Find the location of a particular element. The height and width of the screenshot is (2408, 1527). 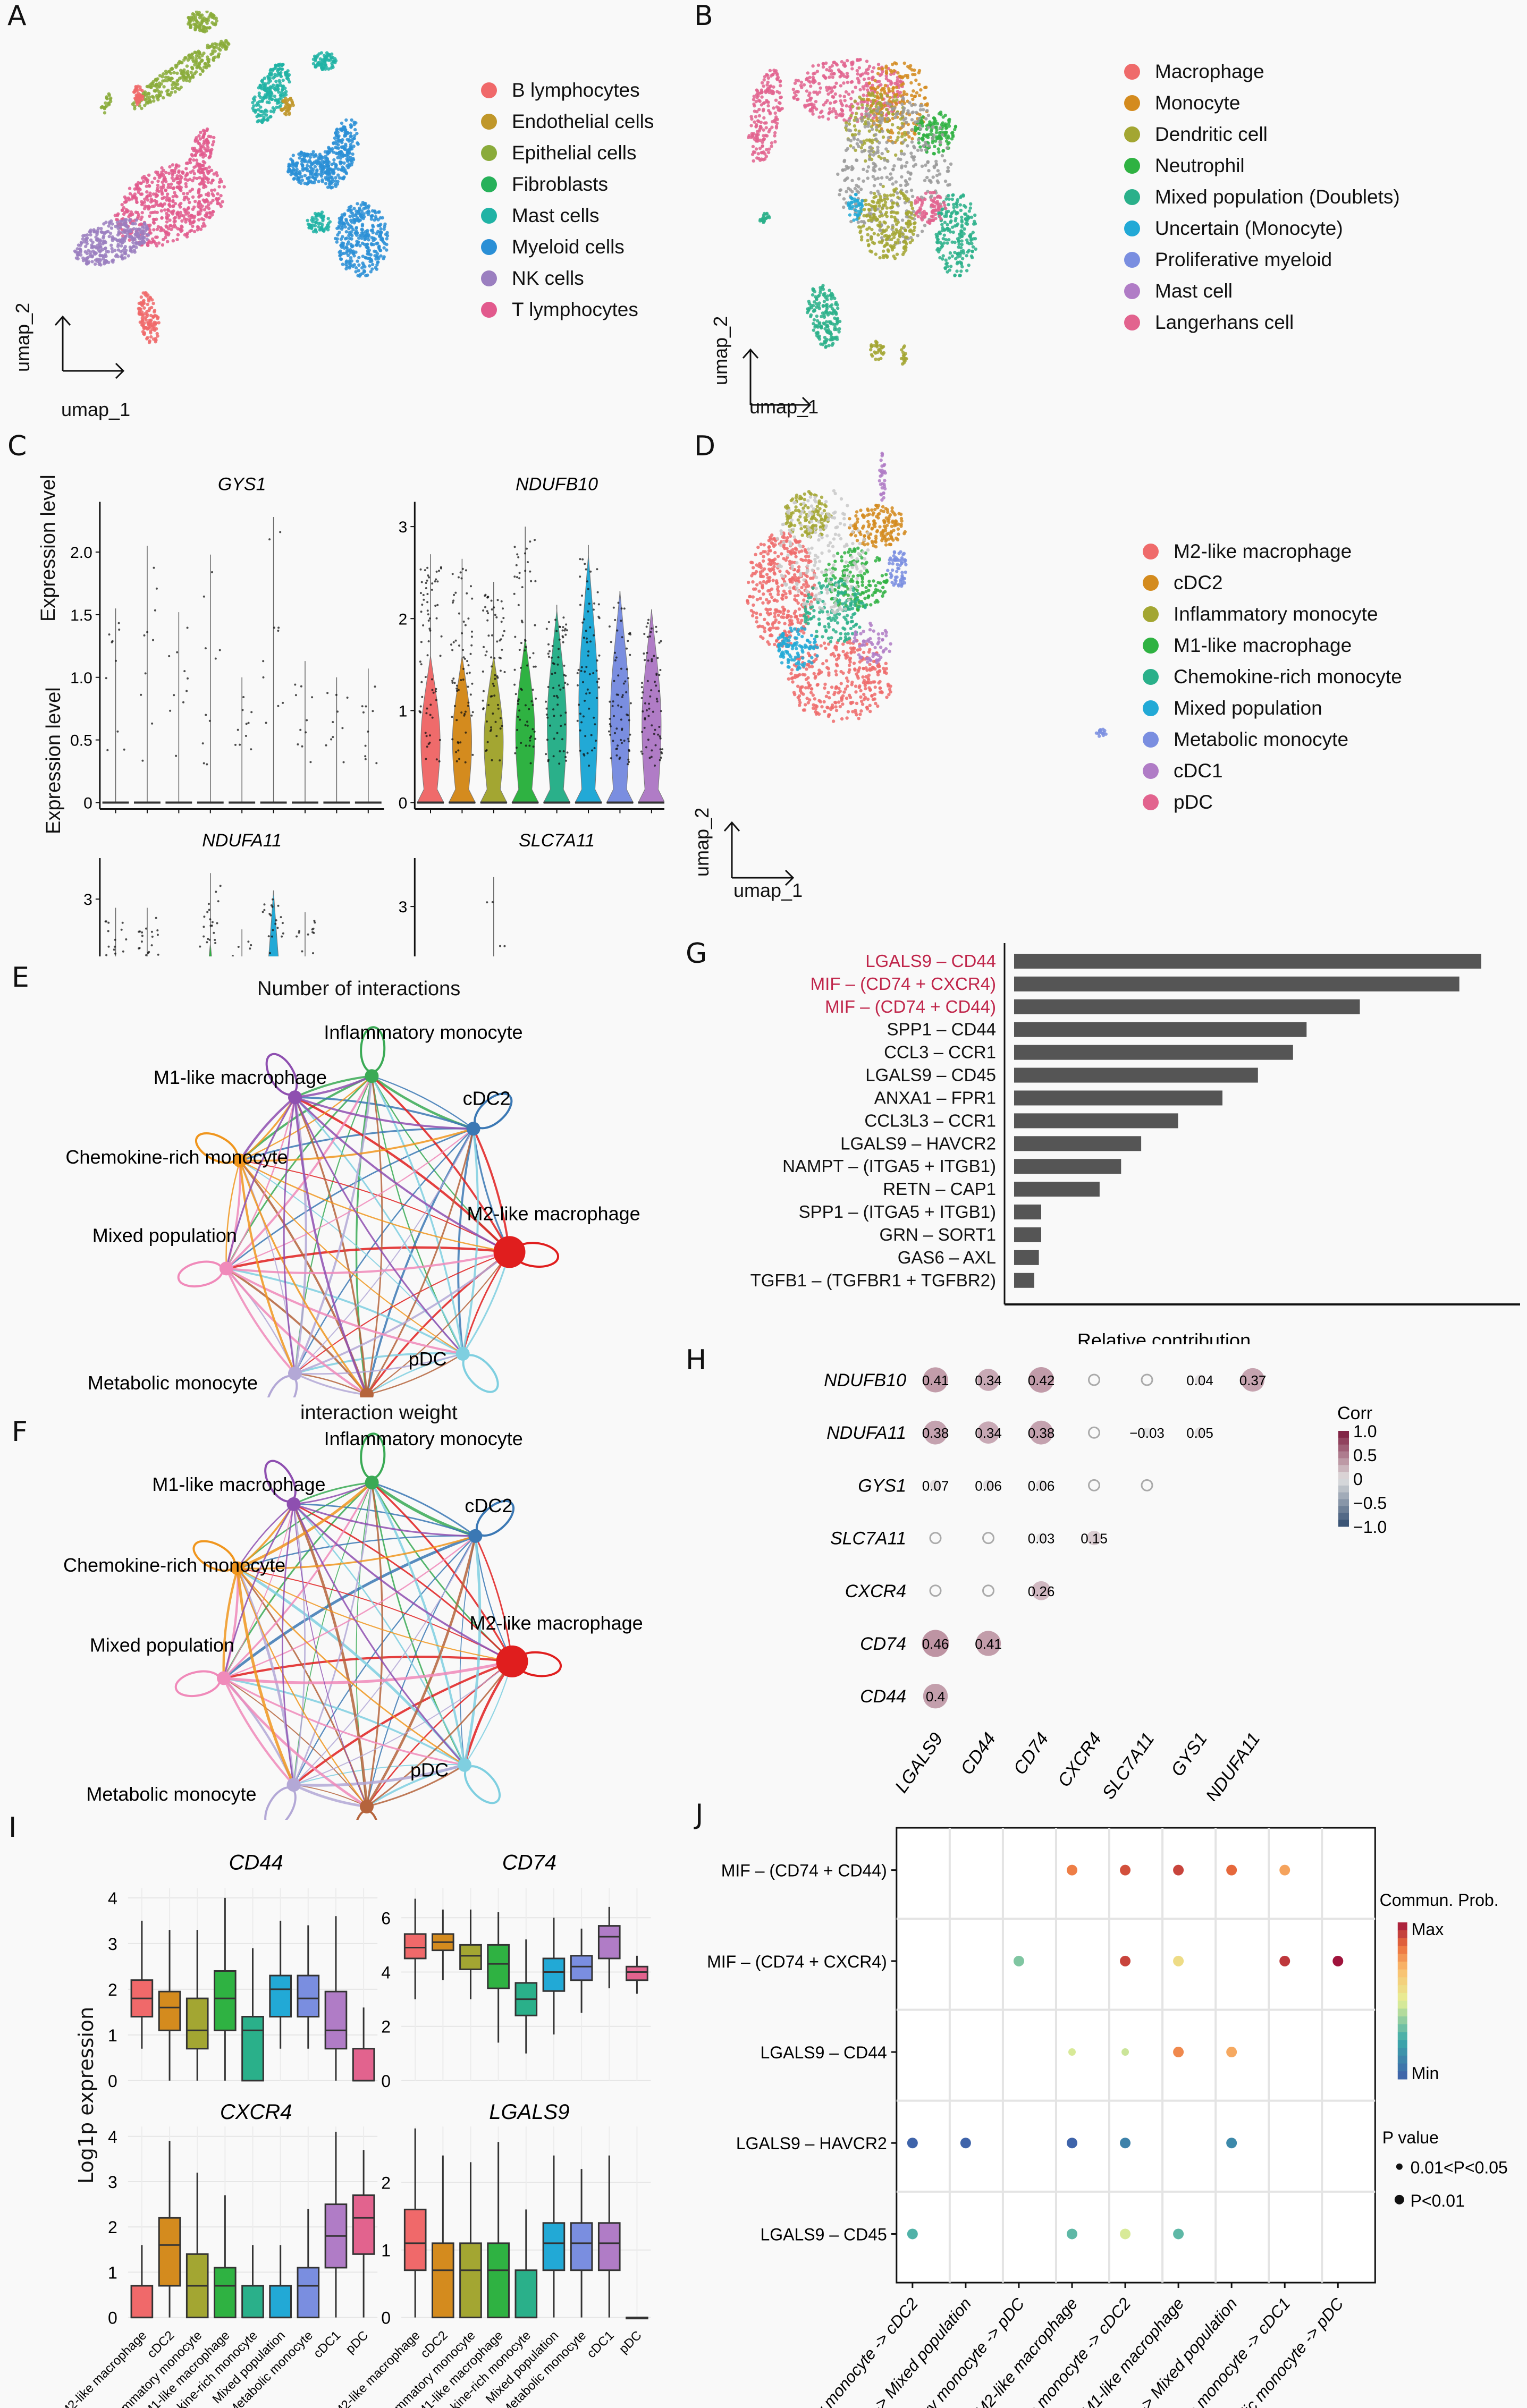

umap-cluster is located at coordinates (202, 22).